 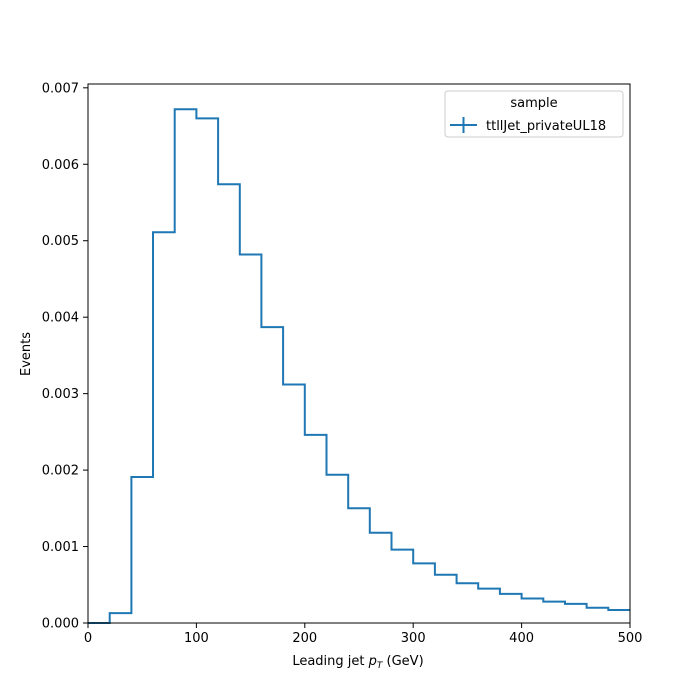 What do you see at coordinates (60, 624) in the screenshot?
I see `y-tick-label: 0.000` at bounding box center [60, 624].